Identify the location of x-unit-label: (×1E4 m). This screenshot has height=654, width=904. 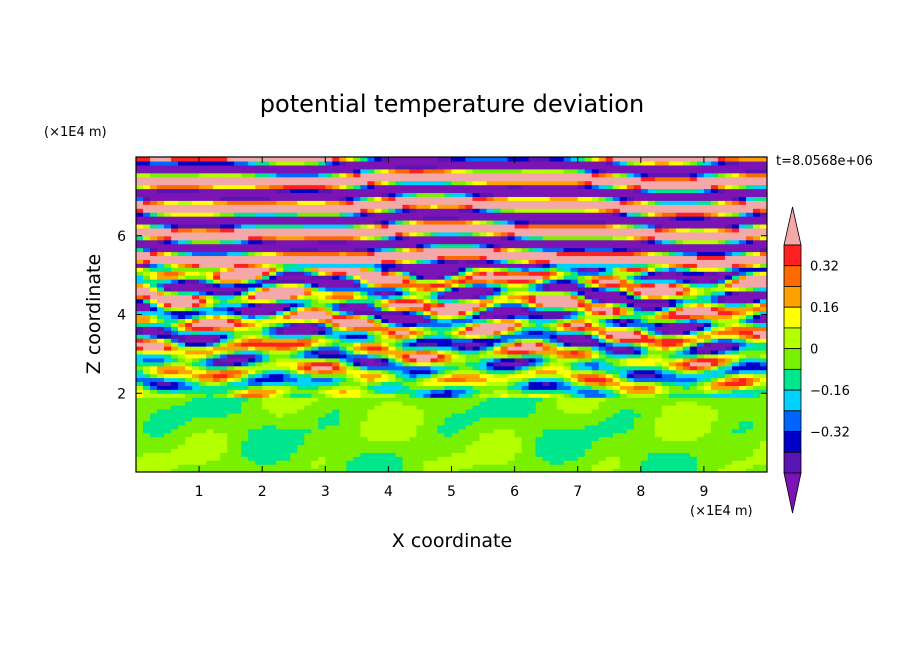
(721, 511).